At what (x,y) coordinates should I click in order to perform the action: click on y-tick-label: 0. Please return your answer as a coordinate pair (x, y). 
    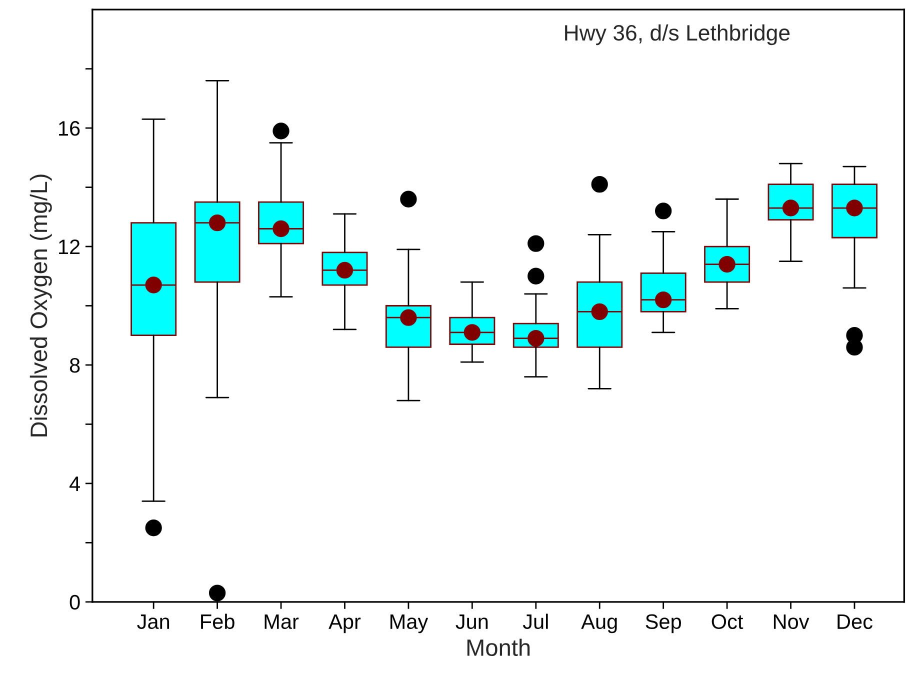
    Looking at the image, I should click on (75, 602).